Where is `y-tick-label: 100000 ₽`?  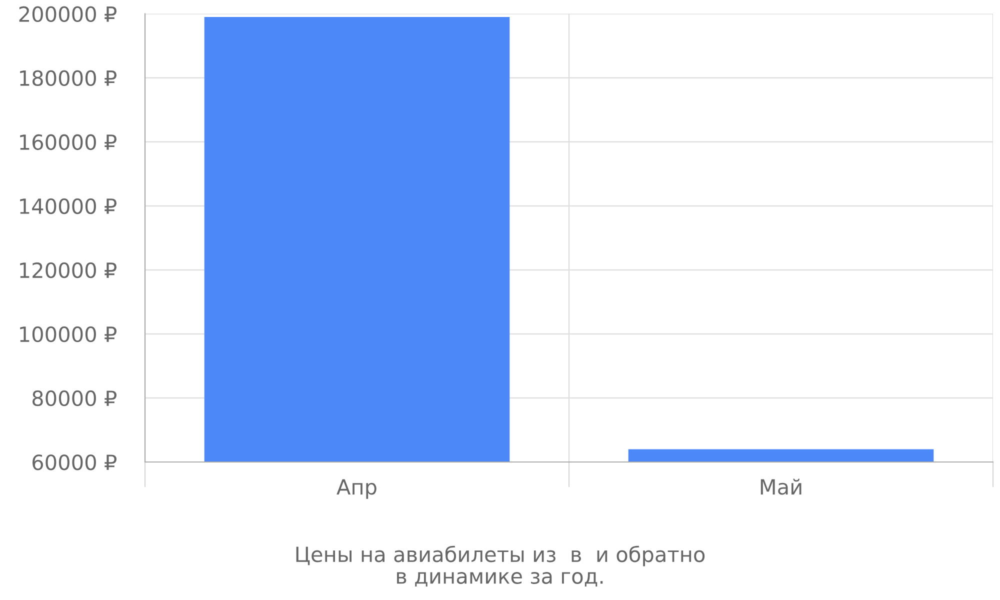
y-tick-label: 100000 ₽ is located at coordinates (68, 334).